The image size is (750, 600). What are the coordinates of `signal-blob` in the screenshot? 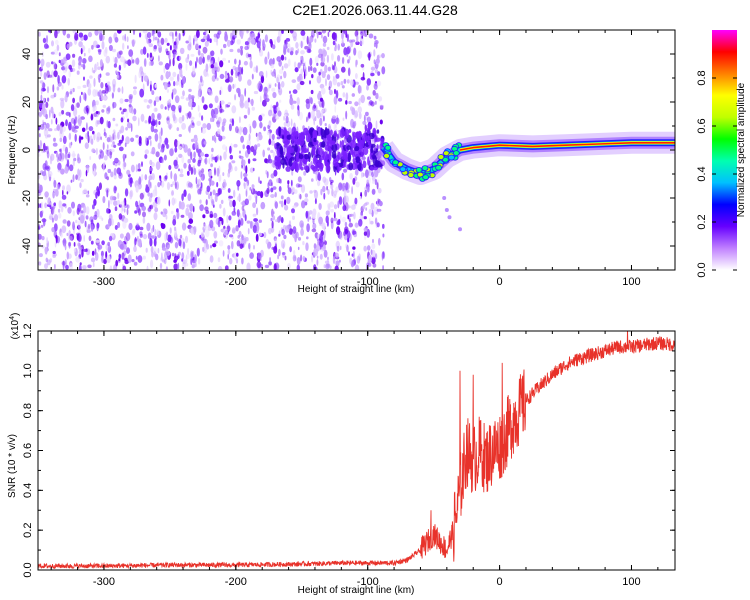 It's located at (388, 147).